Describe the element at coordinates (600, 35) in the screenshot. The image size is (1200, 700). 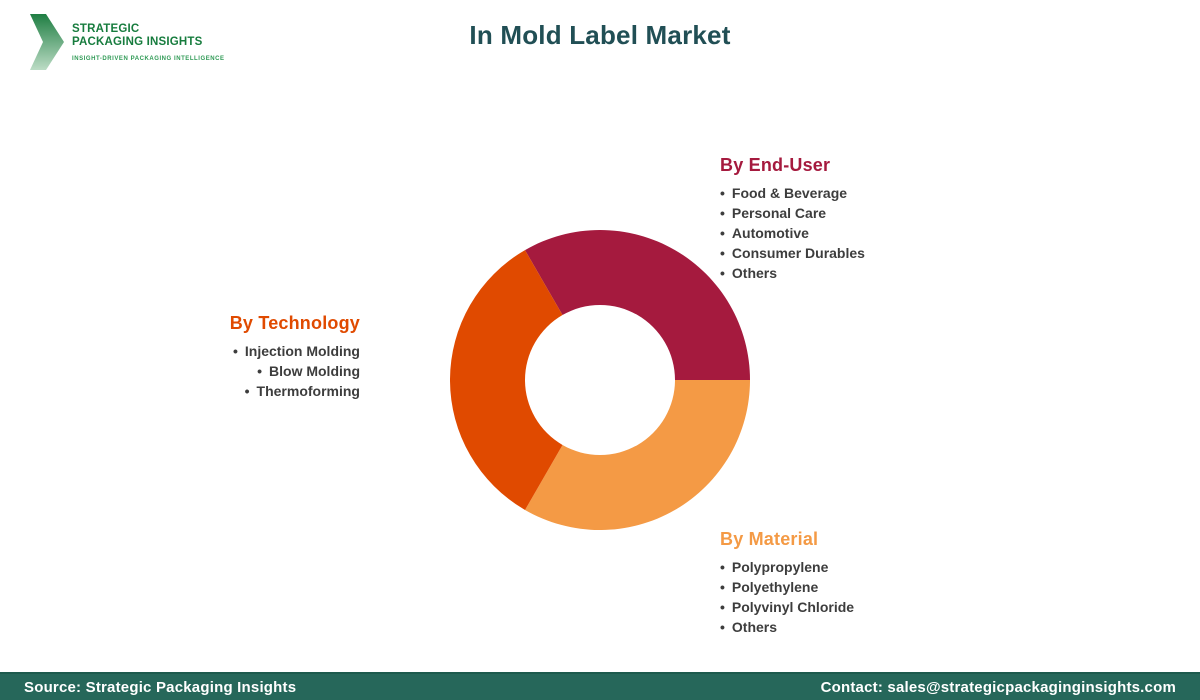
I see `page-title: In Mold Label Market` at that location.